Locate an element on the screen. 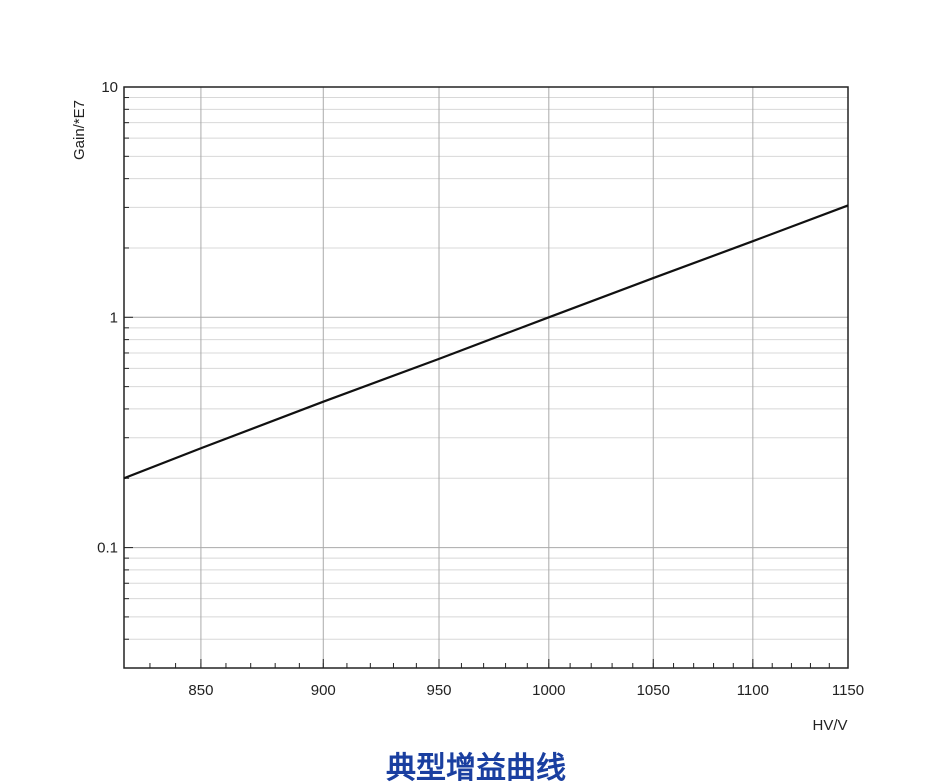 The height and width of the screenshot is (784, 952). x-tick-label: 850 is located at coordinates (200, 690).